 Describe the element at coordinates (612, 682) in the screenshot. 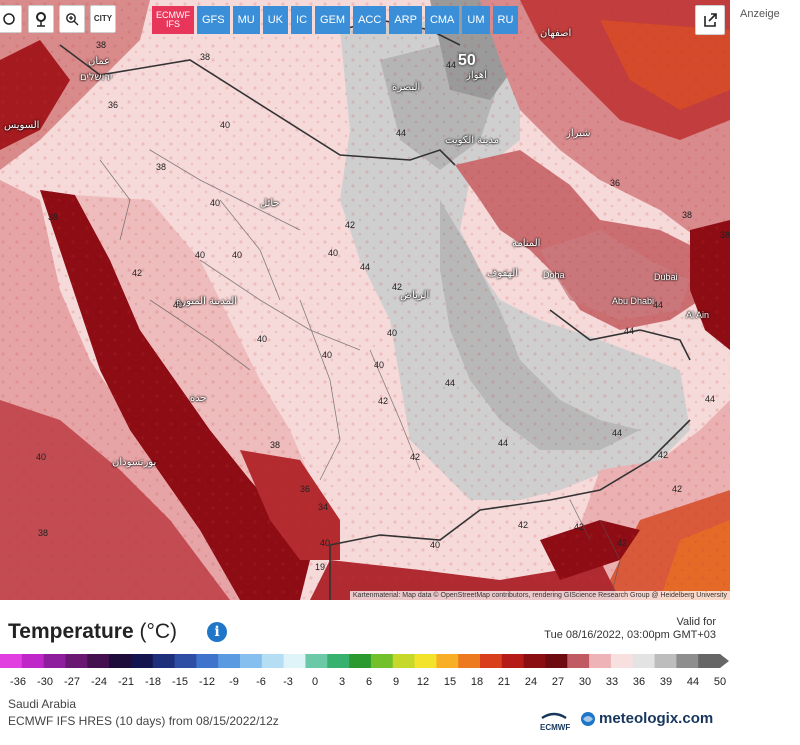

I see `scale-tick: 33` at that location.